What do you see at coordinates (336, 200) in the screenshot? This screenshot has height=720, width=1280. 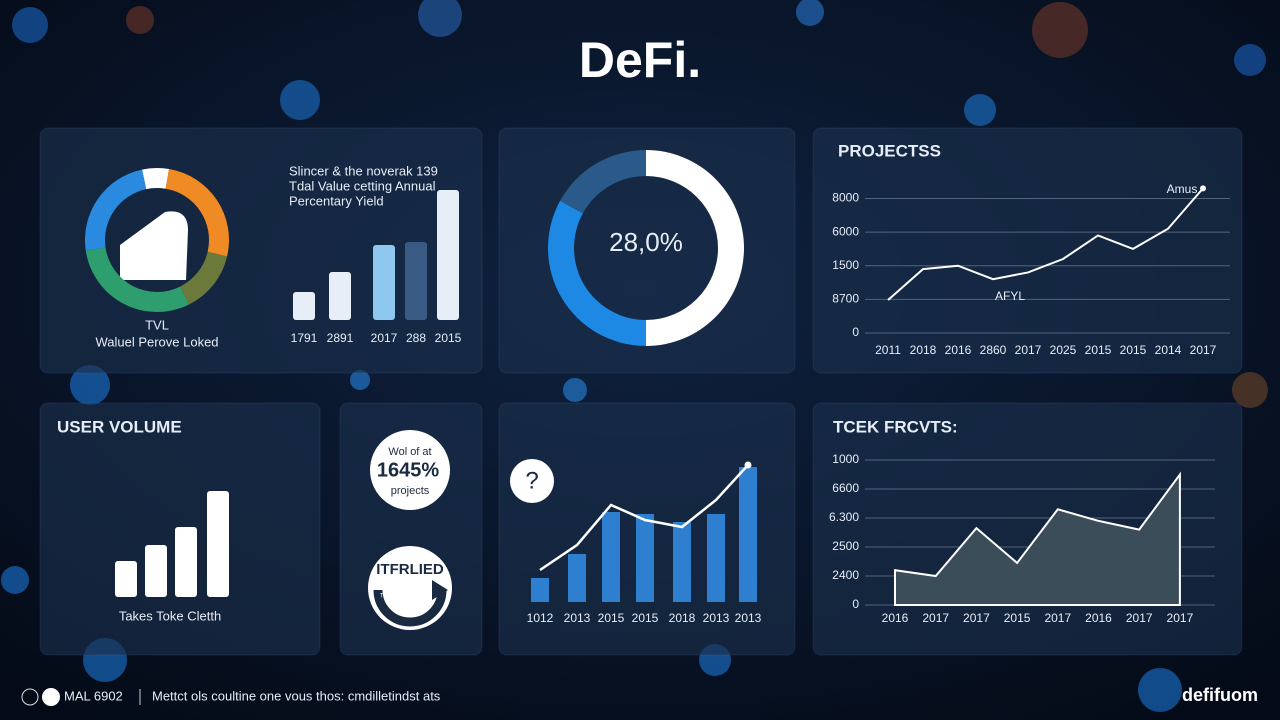 I see `chart-title: Percentary Yield` at bounding box center [336, 200].